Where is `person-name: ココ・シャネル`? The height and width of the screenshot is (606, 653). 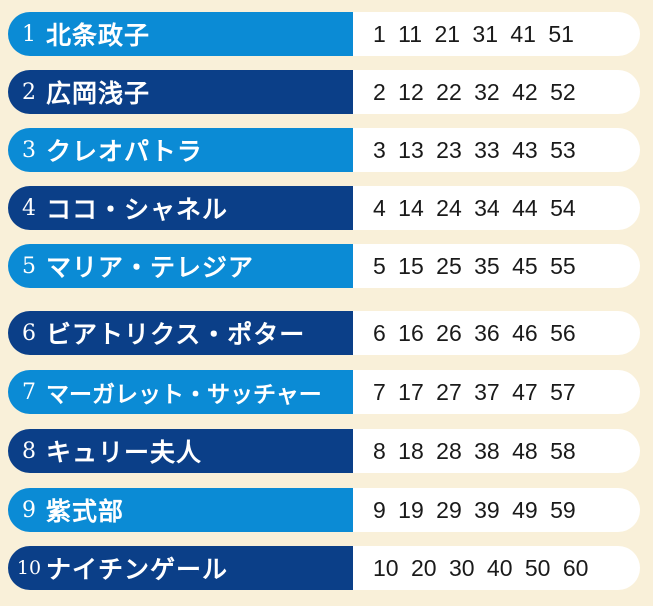 person-name: ココ・シャネル is located at coordinates (137, 209).